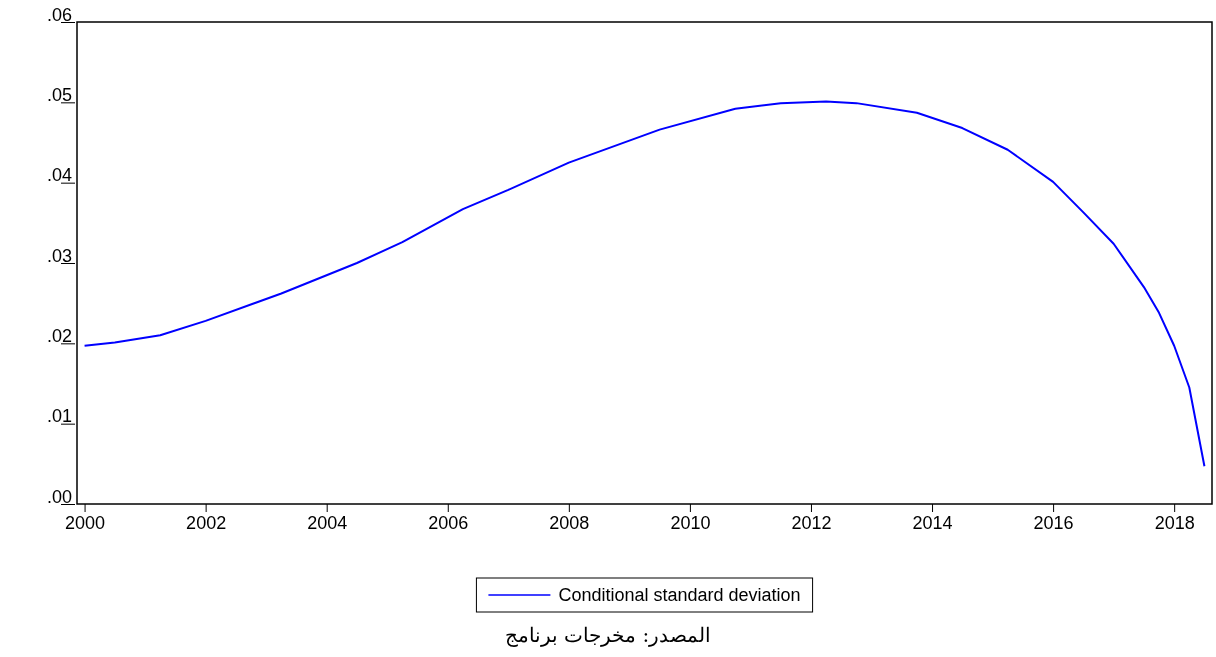 This screenshot has height=657, width=1216. What do you see at coordinates (679, 595) in the screenshot?
I see `legend-label: Conditional standard deviation` at bounding box center [679, 595].